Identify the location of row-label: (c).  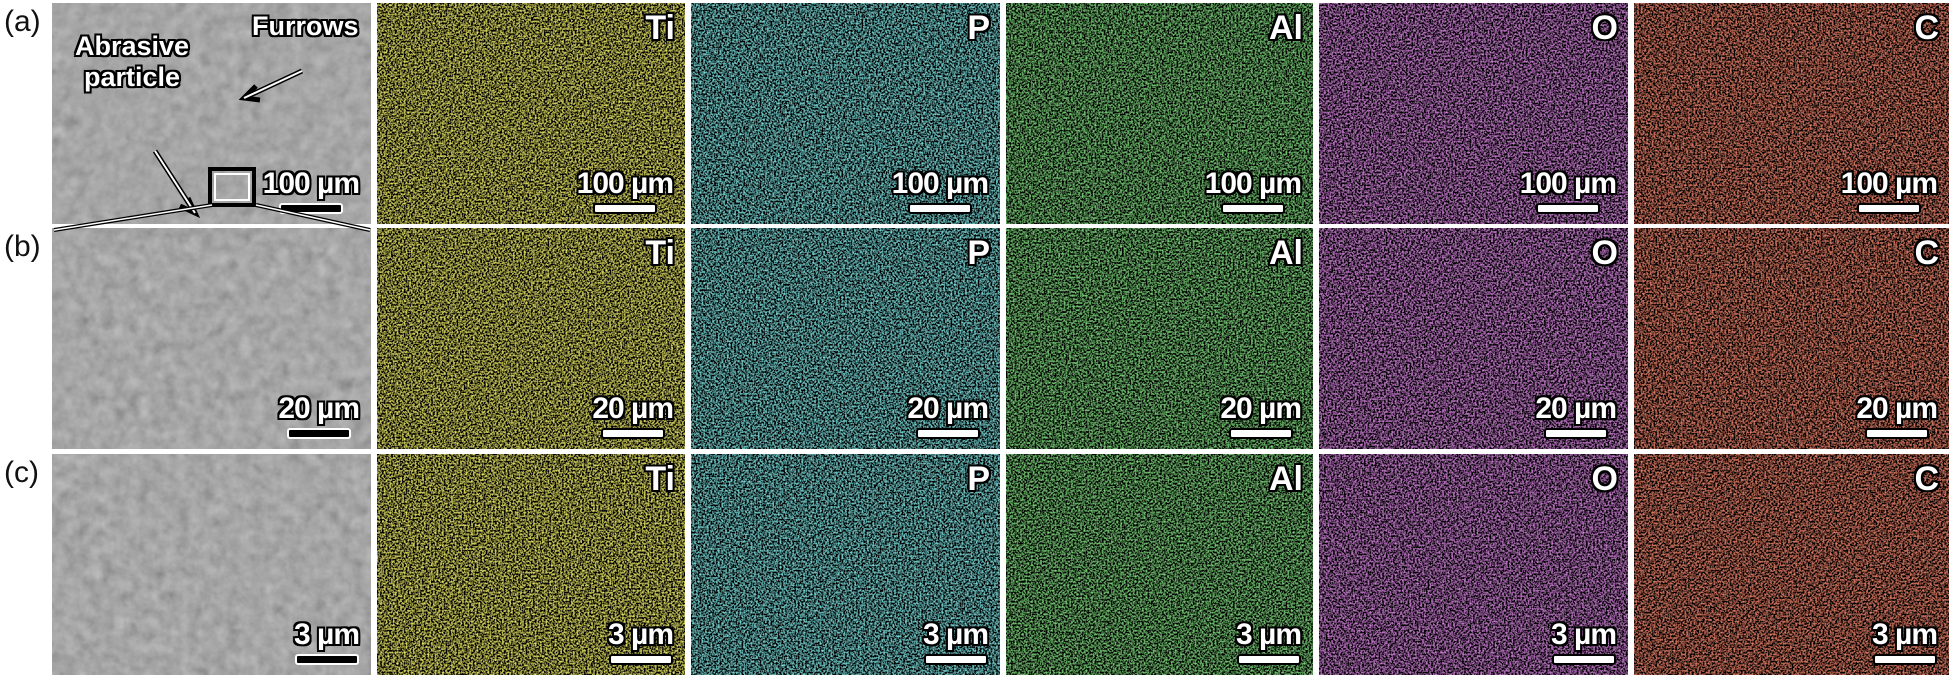
(21, 472).